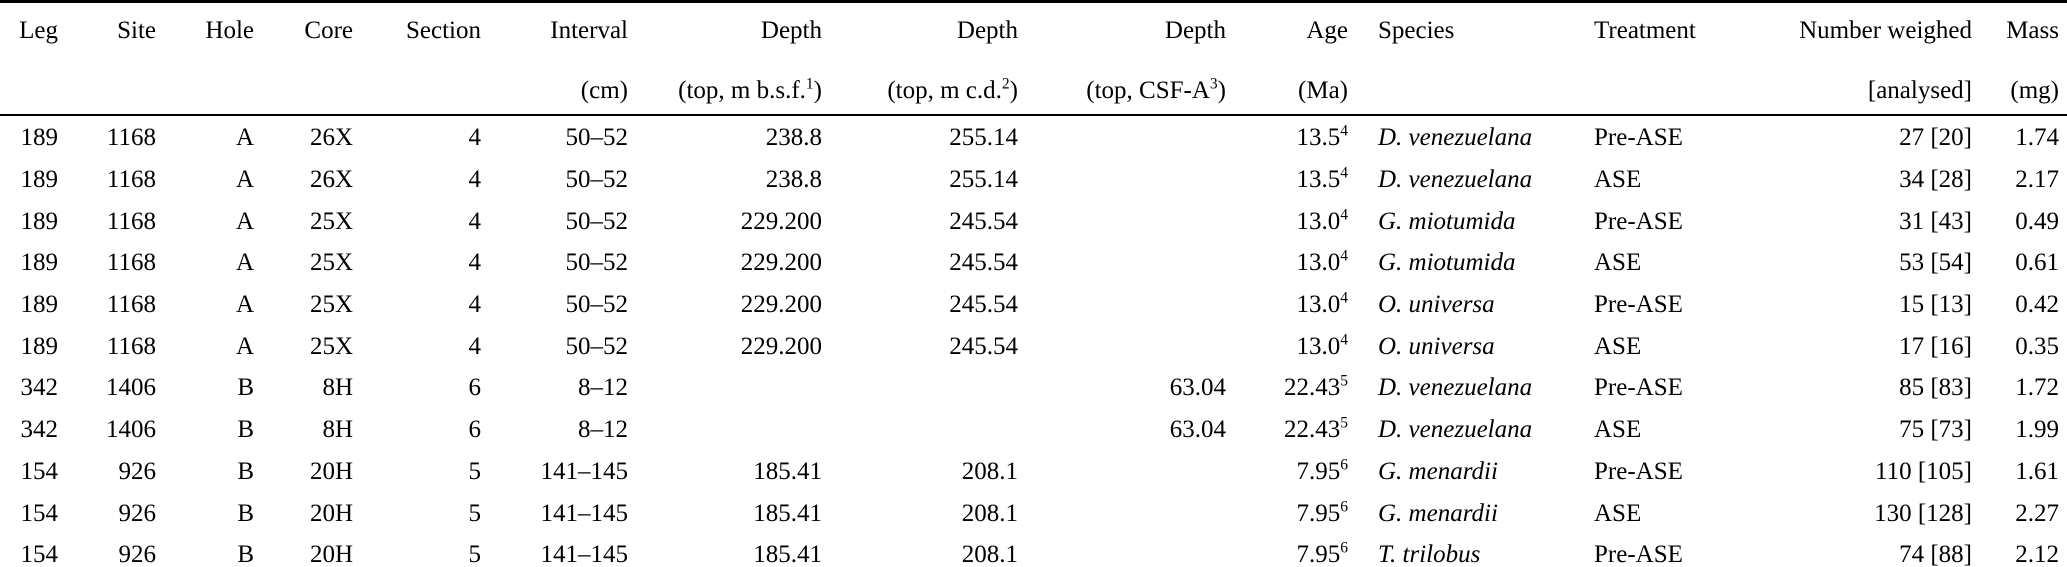 This screenshot has height=567, width=2067. What do you see at coordinates (1156, 89) in the screenshot?
I see `col-subheader-depth-csfa: (top, CSF-A3)` at bounding box center [1156, 89].